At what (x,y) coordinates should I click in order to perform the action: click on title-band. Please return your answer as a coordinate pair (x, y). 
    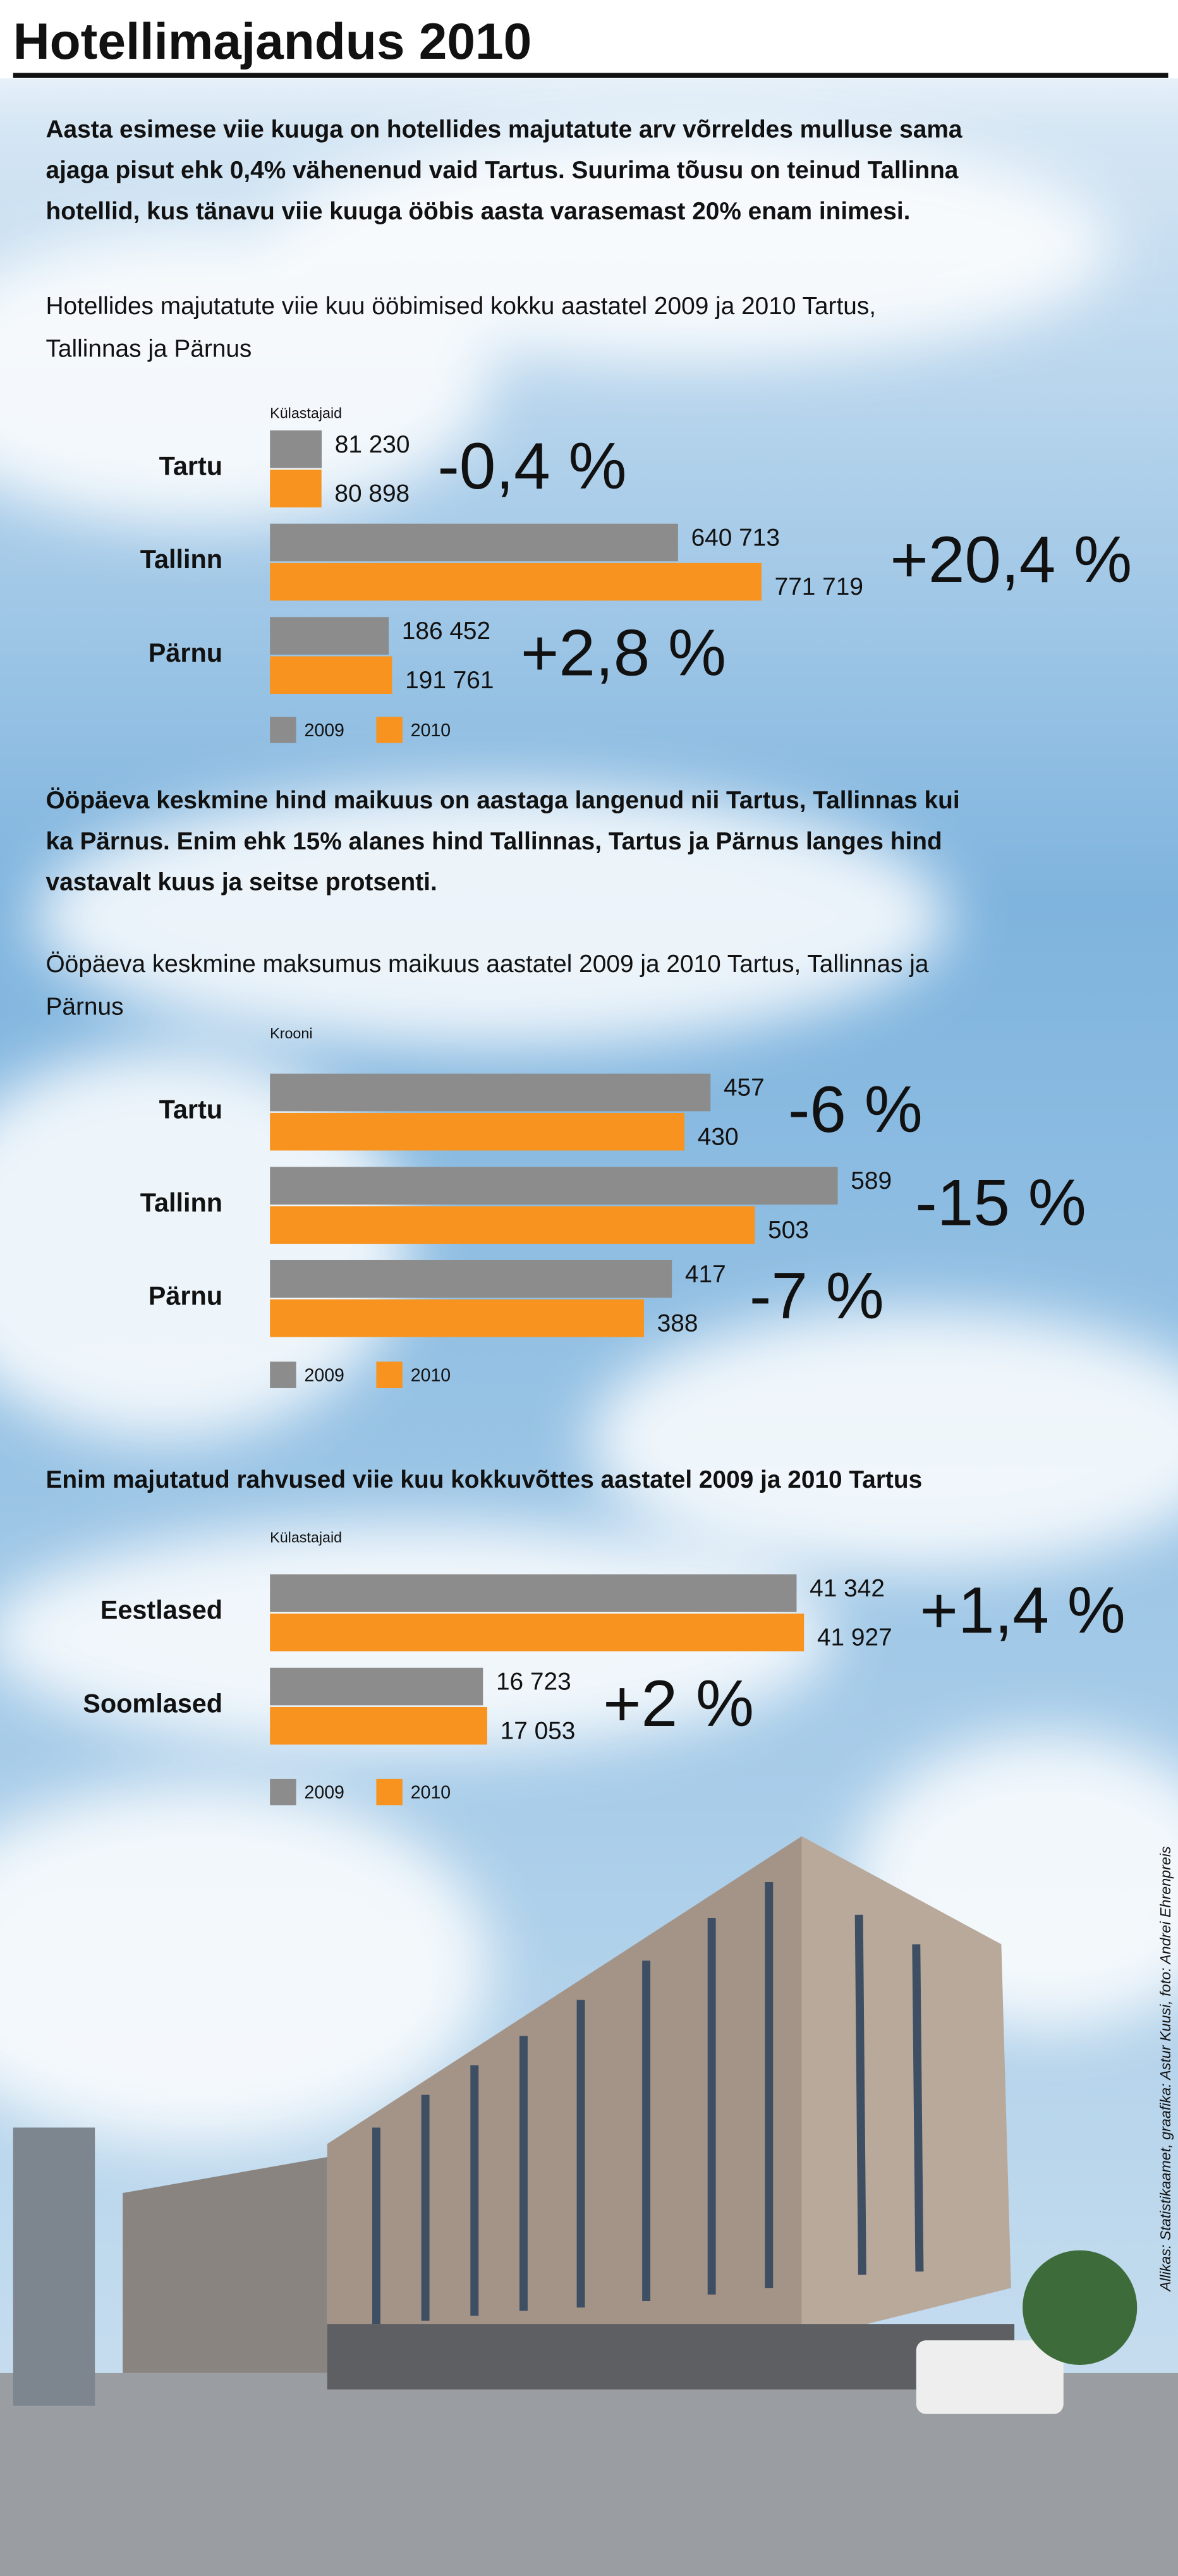
    Looking at the image, I should click on (589, 39).